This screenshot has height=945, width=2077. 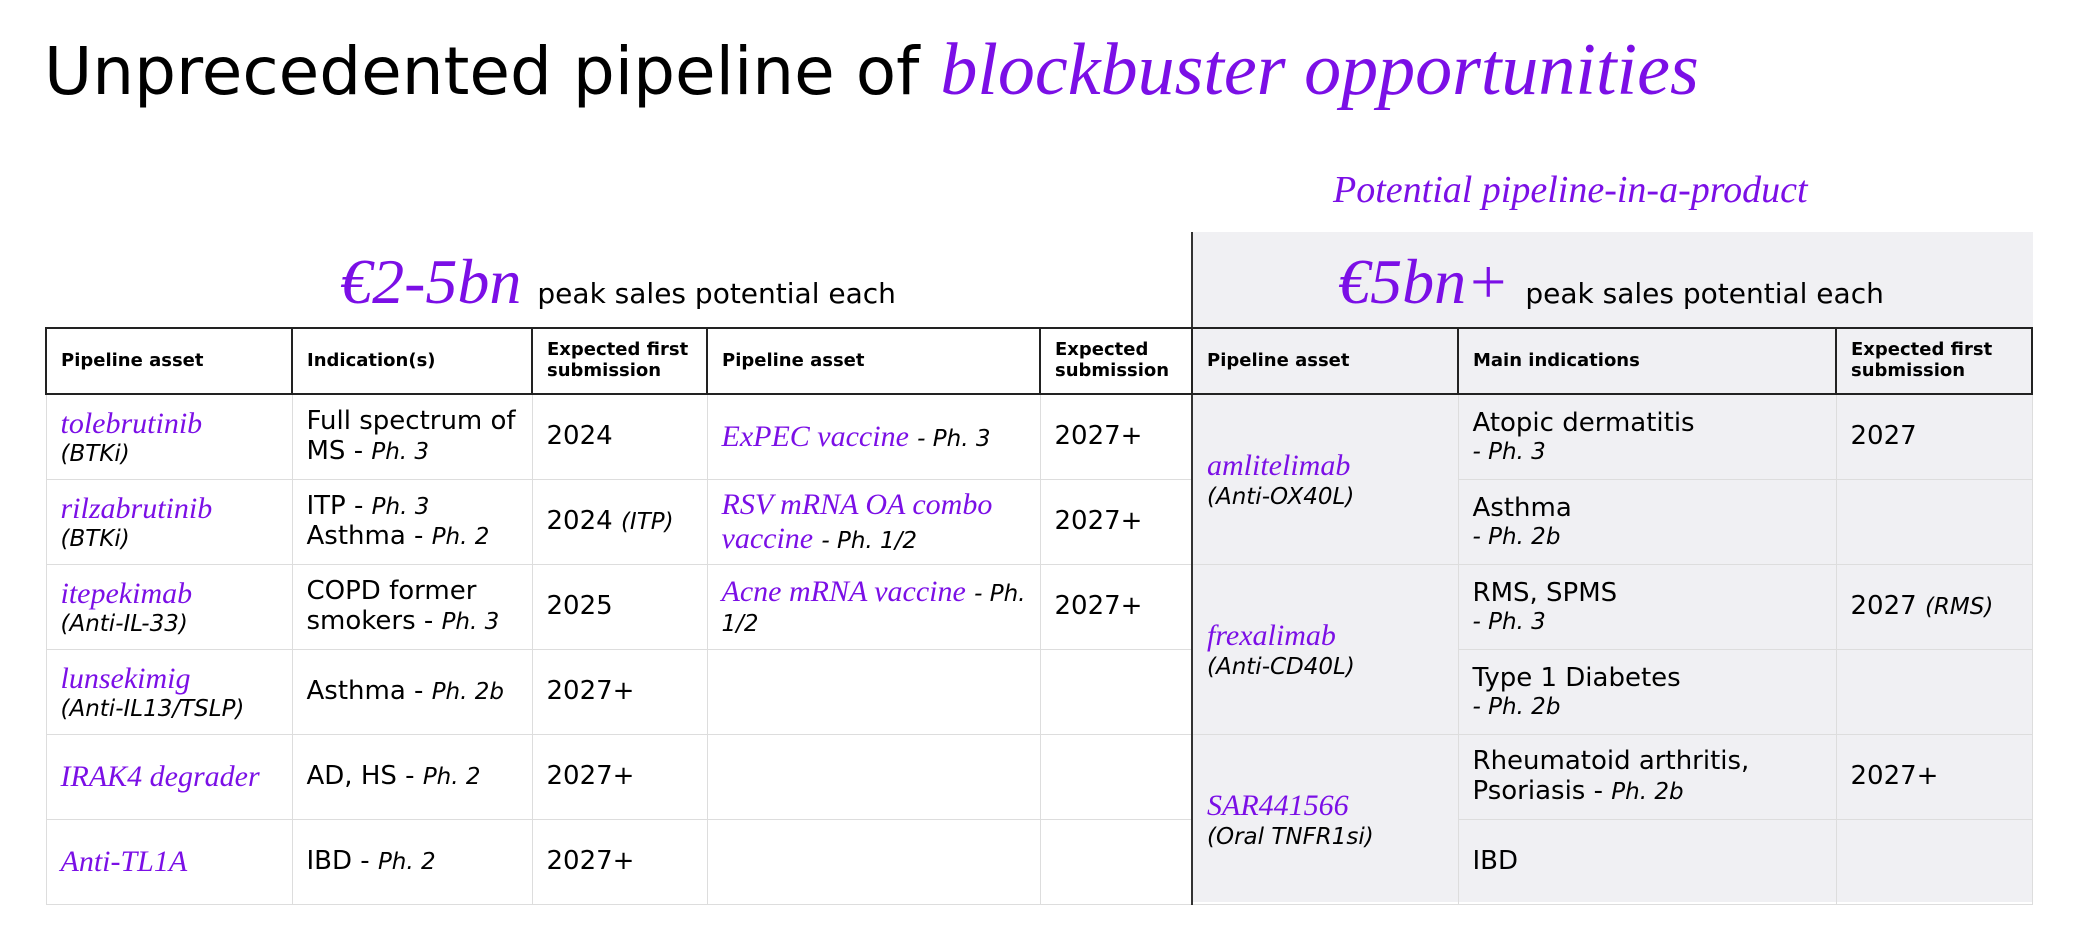 What do you see at coordinates (360, 776) in the screenshot?
I see `indication-text: AD, HS -` at bounding box center [360, 776].